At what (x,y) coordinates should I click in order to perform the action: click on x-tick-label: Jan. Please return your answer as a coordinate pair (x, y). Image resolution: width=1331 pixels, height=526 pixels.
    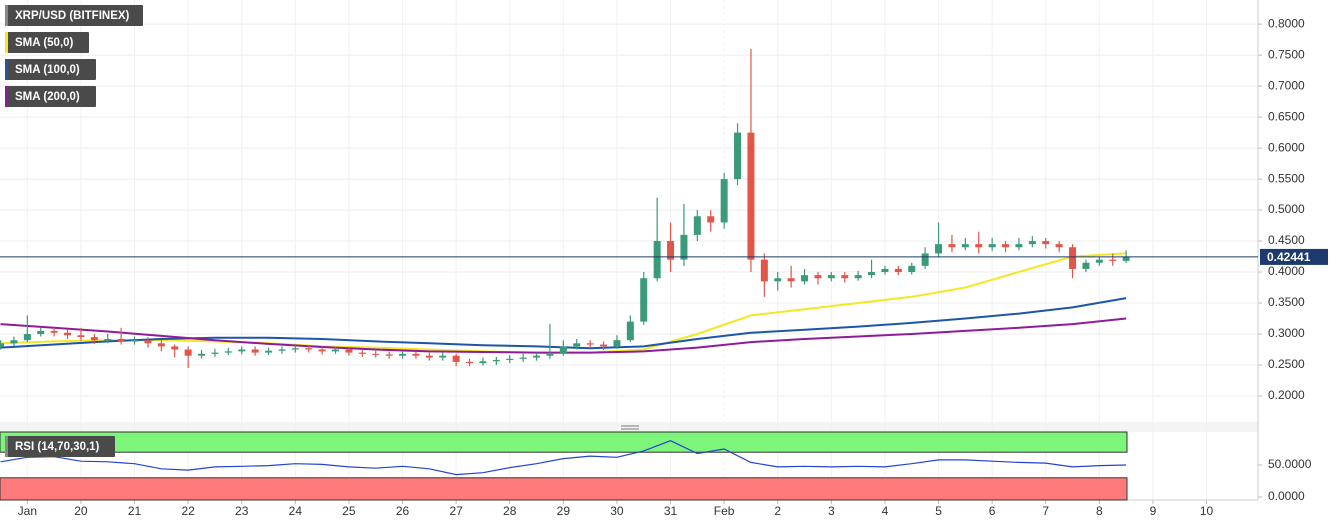
    Looking at the image, I should click on (27, 511).